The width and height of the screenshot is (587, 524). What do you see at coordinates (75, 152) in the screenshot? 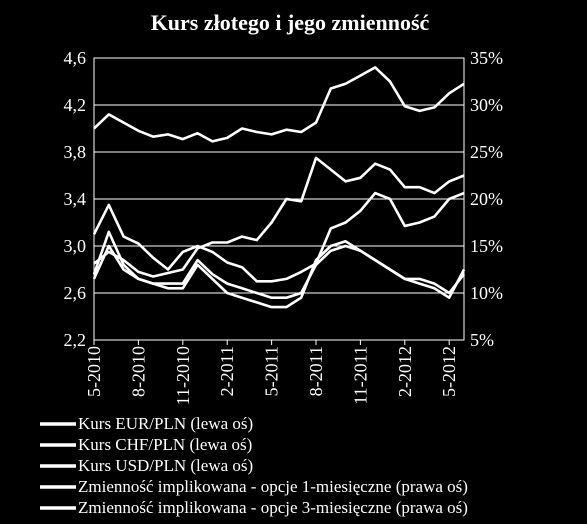
I see `y-left-tick-label: 3,8` at bounding box center [75, 152].